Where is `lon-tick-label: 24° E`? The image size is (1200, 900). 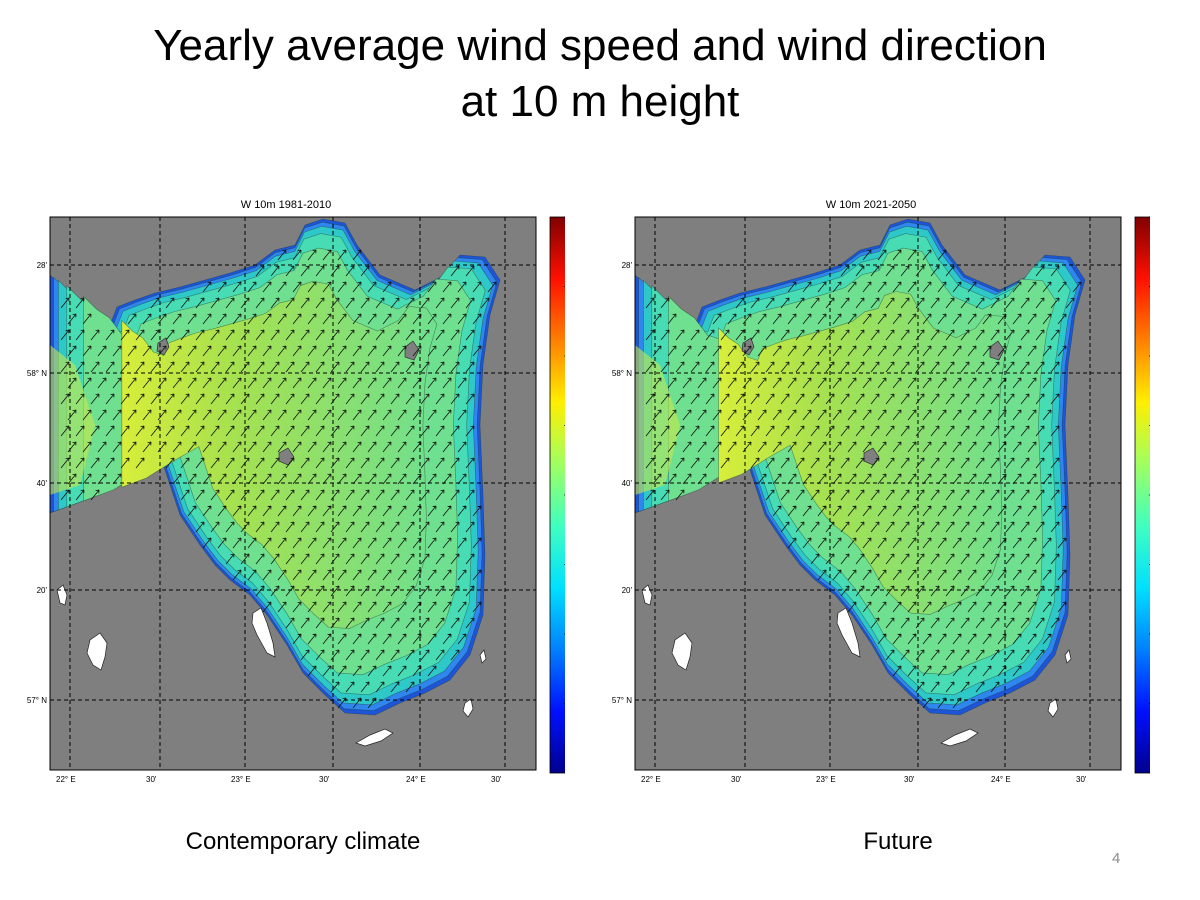 lon-tick-label: 24° E is located at coordinates (1001, 779).